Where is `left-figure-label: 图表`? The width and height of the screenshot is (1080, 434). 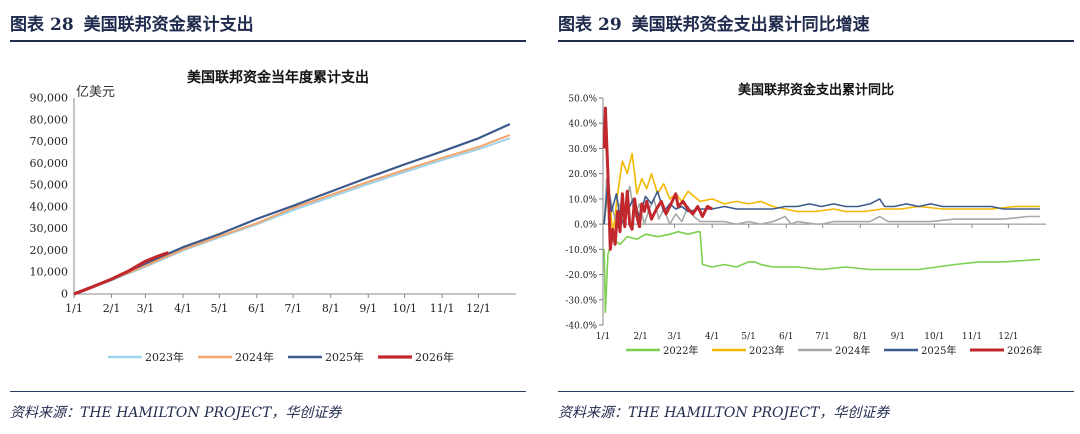
left-figure-label: 图表 is located at coordinates (27, 25).